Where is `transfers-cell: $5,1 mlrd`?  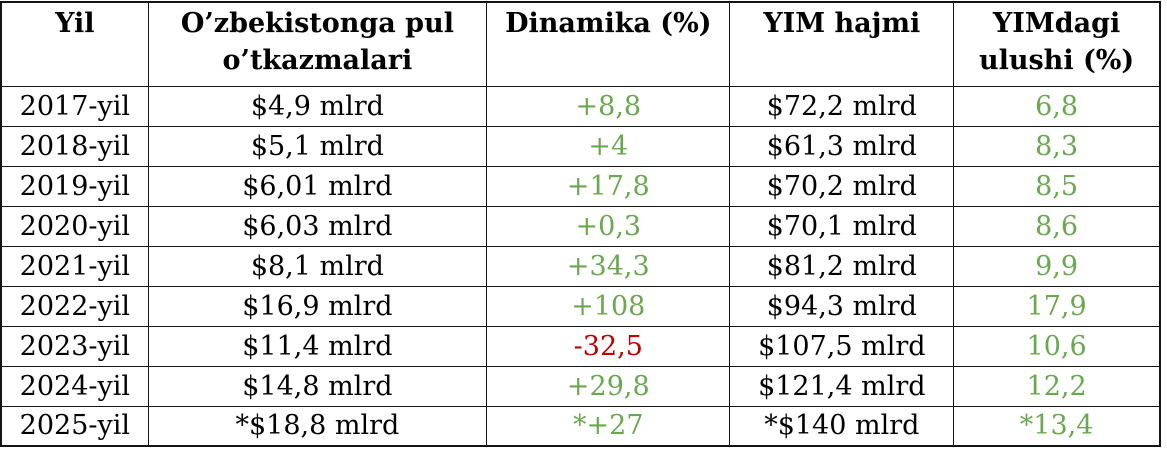 transfers-cell: $5,1 mlrd is located at coordinates (317, 146).